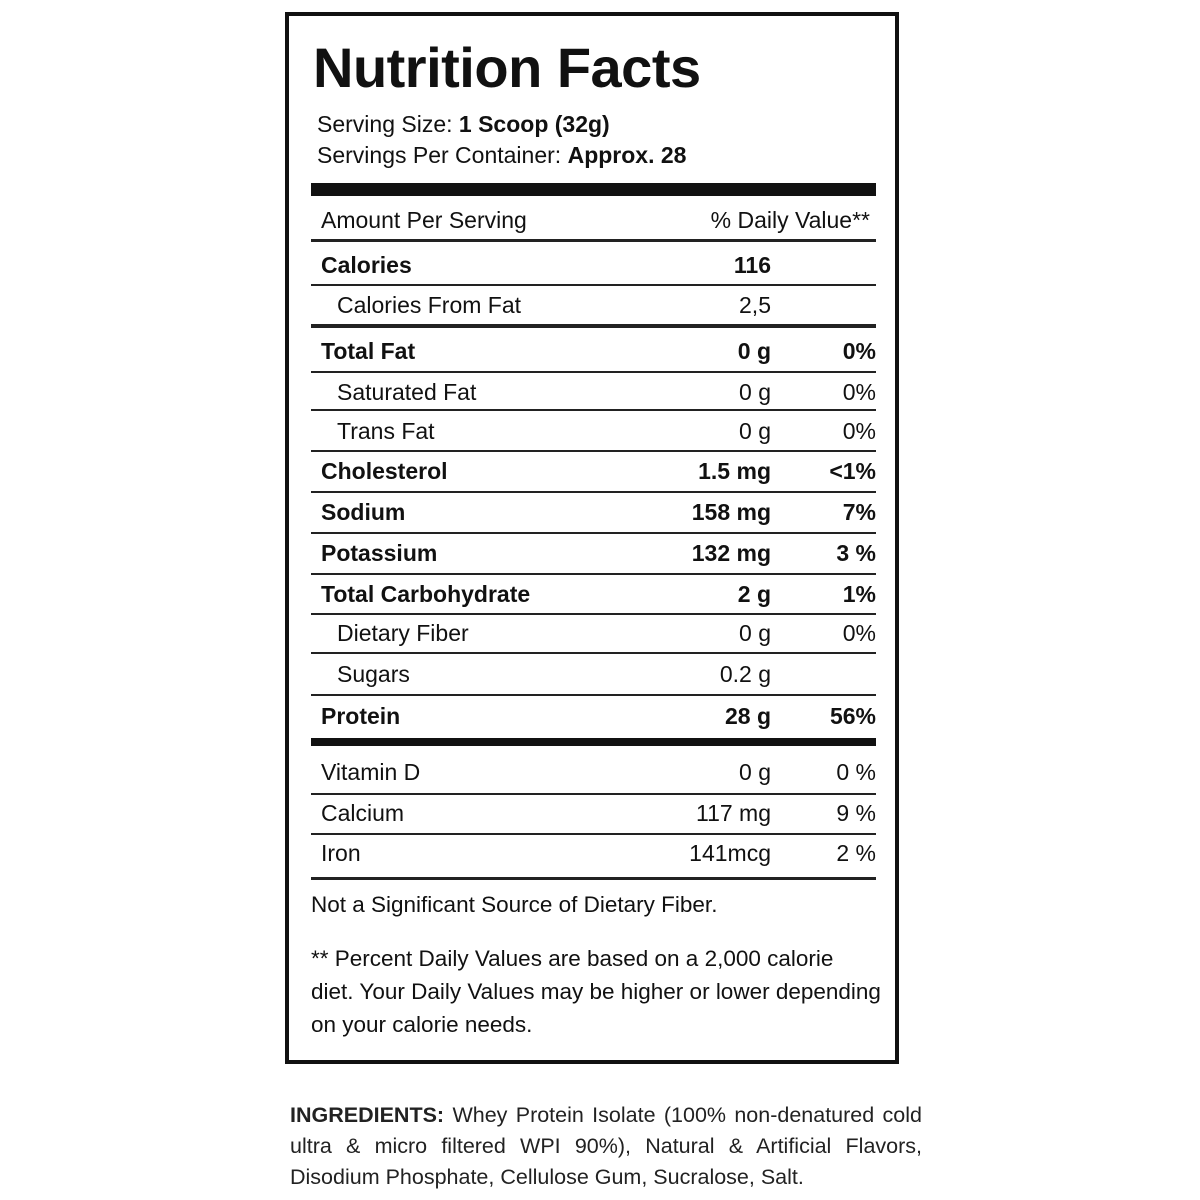 The height and width of the screenshot is (1200, 1200). Describe the element at coordinates (363, 813) in the screenshot. I see `vitamin-label: Calcium` at that location.